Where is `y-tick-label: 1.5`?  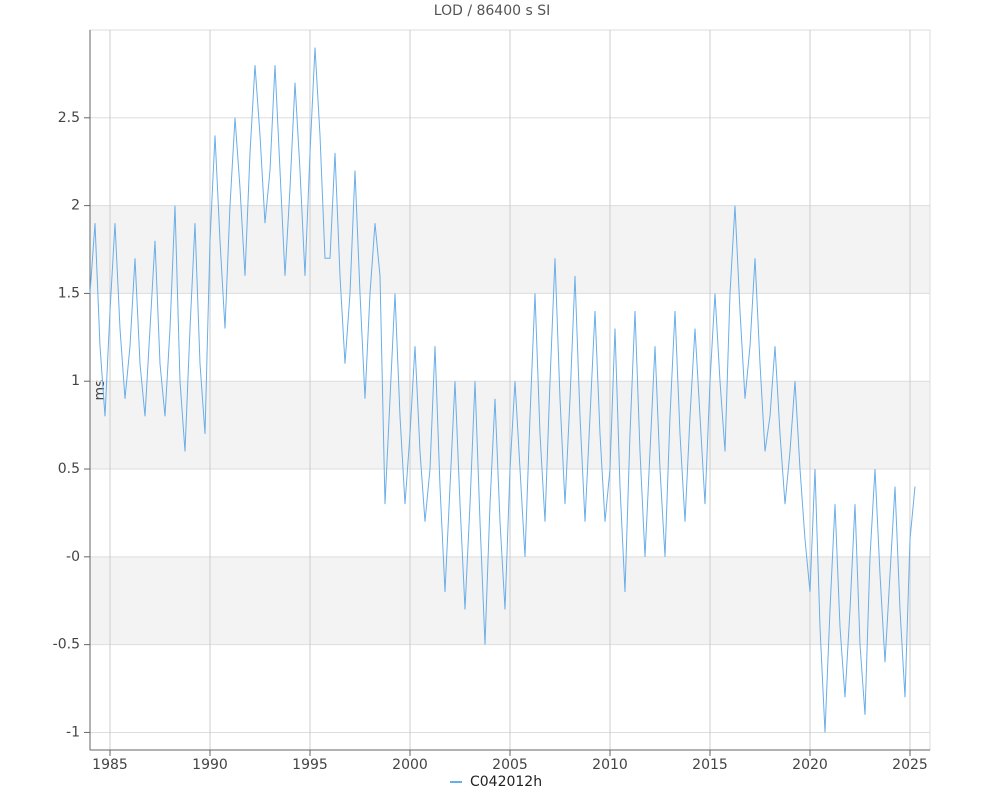
y-tick-label: 1.5 is located at coordinates (69, 293).